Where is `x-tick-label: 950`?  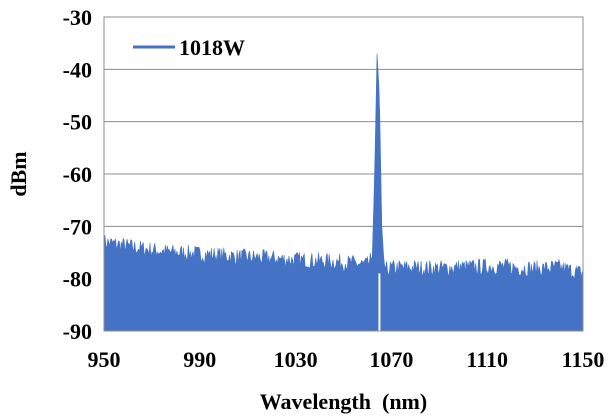 x-tick-label: 950 is located at coordinates (104, 359).